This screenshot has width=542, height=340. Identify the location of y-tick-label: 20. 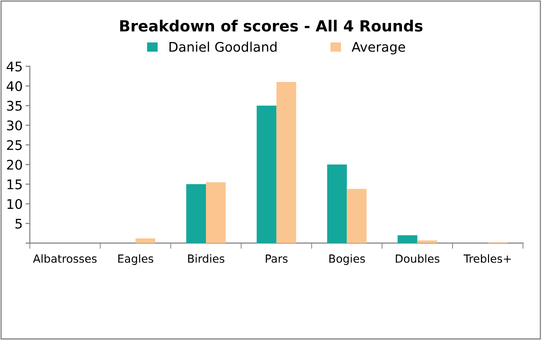
(14, 165).